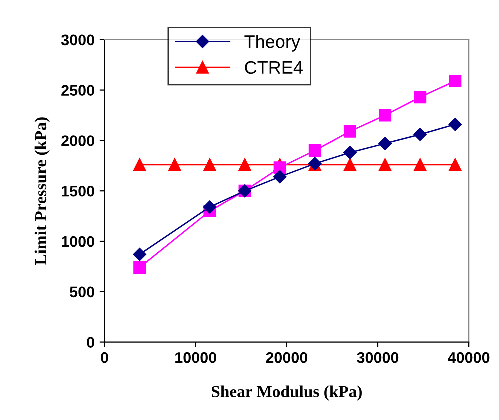 The image size is (499, 420). Describe the element at coordinates (287, 358) in the screenshot. I see `x-tick-label: 20000` at that location.